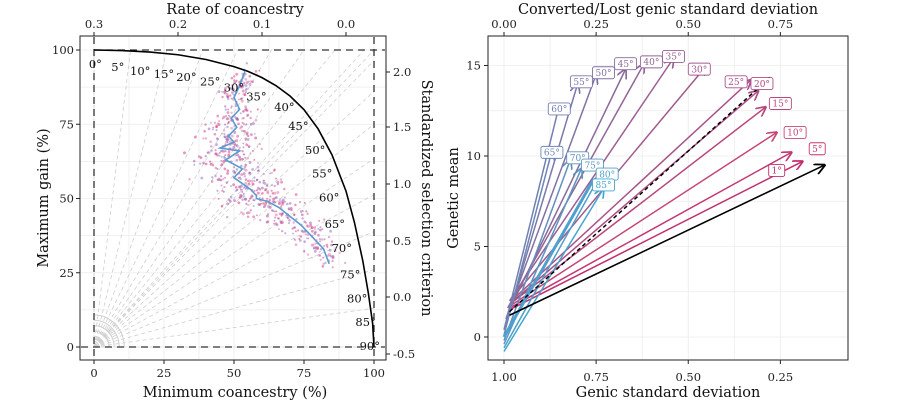 The width and height of the screenshot is (900, 400). Describe the element at coordinates (477, 247) in the screenshot. I see `right-y-tick-label: 5` at that location.